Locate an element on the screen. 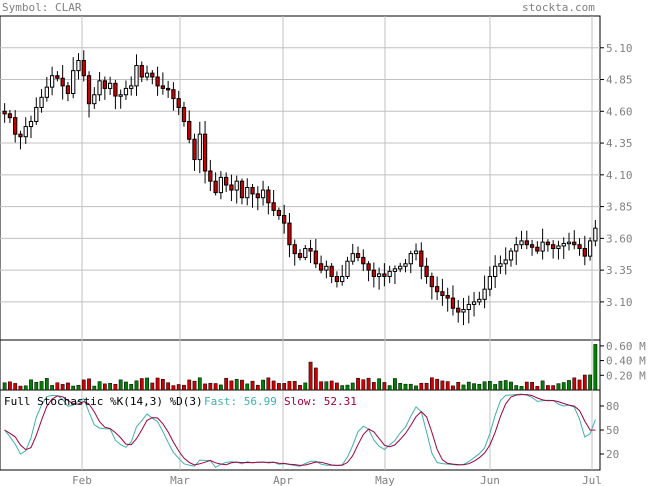 The width and height of the screenshot is (655, 486). symbol-label: Symbol: CLAR is located at coordinates (42, 7).